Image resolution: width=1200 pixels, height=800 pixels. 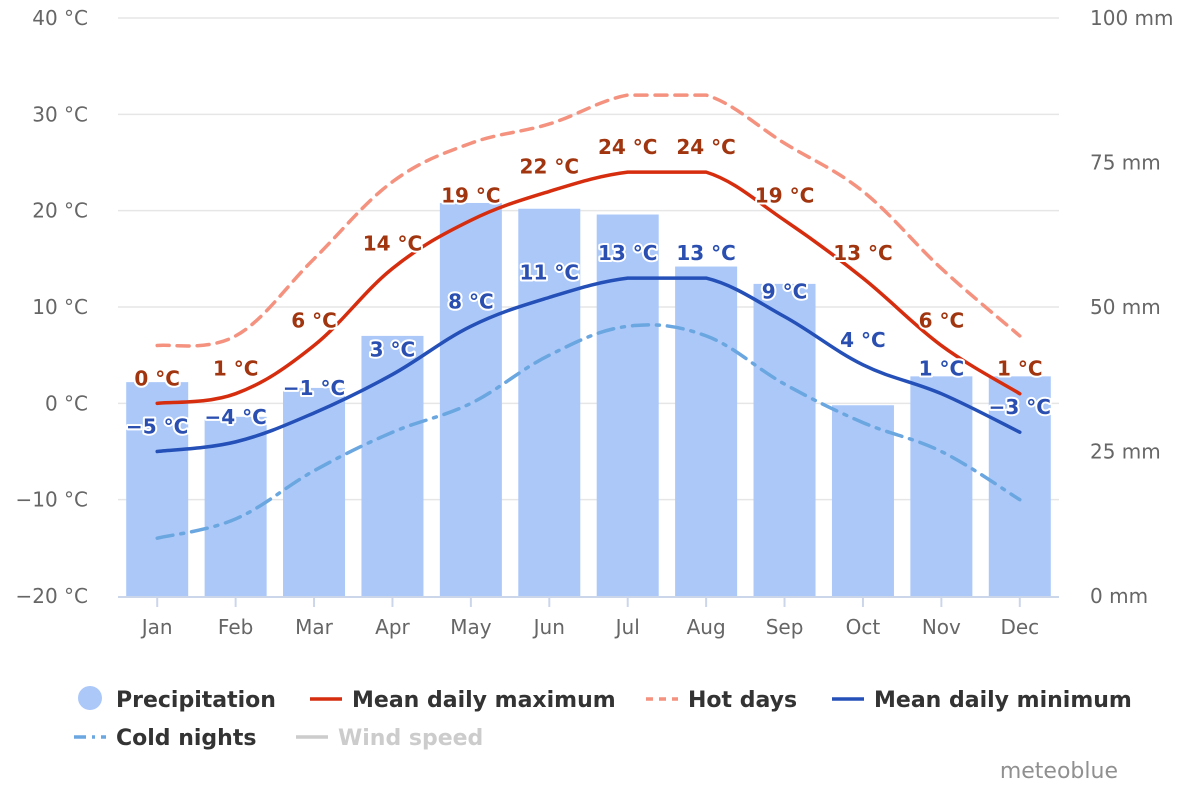 I want to click on legend-item: Mean daily maximum, so click(x=463, y=700).